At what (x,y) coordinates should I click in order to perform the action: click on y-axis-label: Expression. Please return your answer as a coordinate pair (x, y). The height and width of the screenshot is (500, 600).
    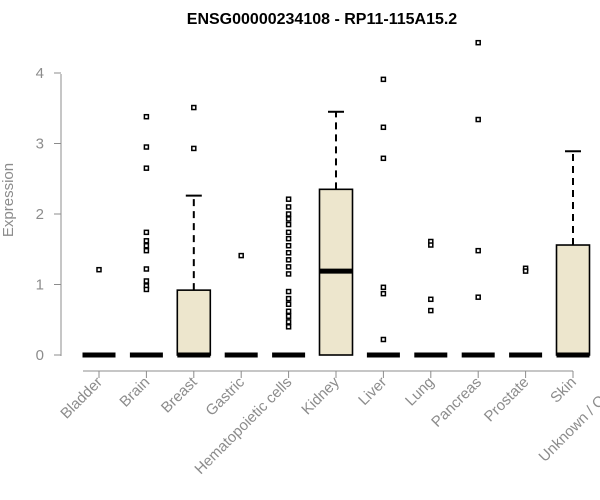
    Looking at the image, I should click on (8, 200).